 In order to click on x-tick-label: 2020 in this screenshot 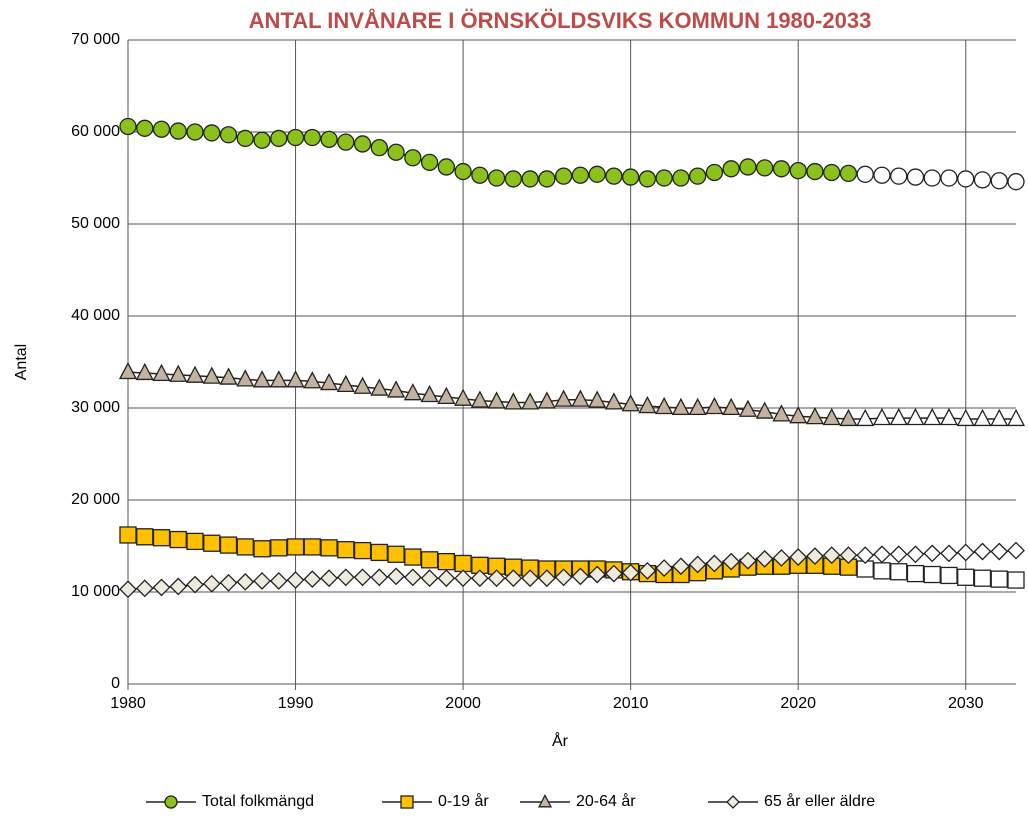, I will do `click(798, 703)`.